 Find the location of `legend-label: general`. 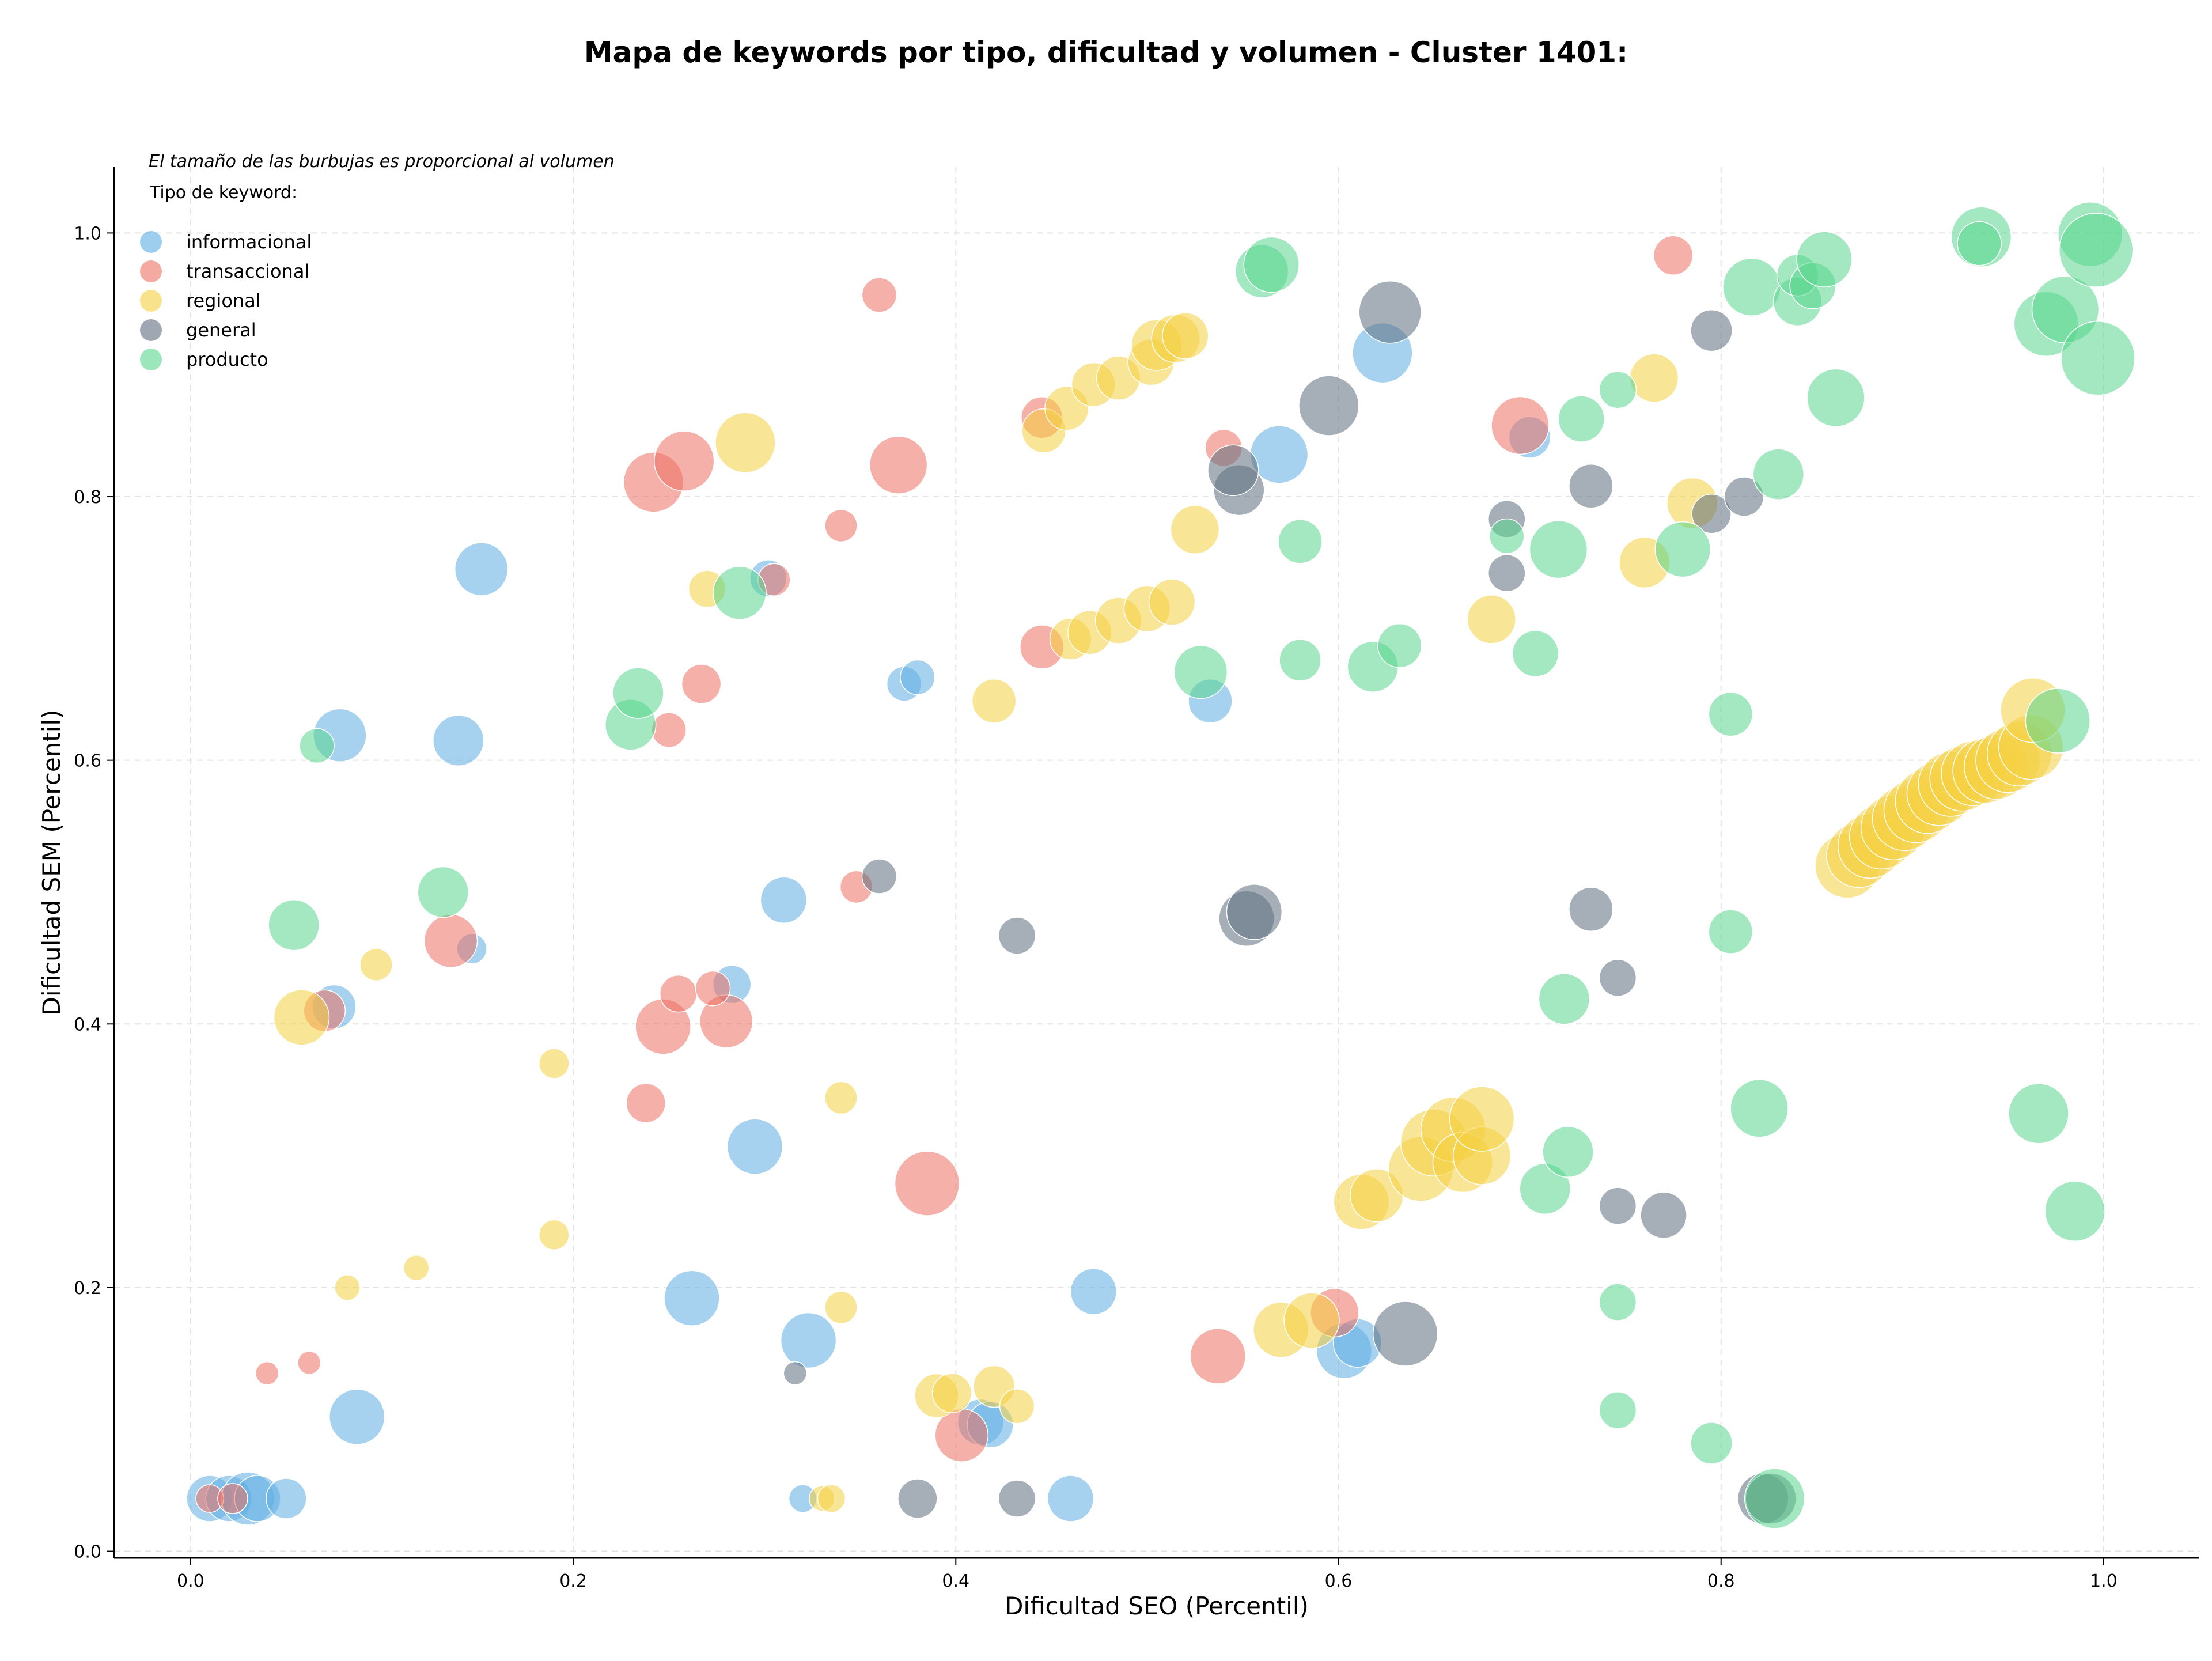

legend-label: general is located at coordinates (221, 330).